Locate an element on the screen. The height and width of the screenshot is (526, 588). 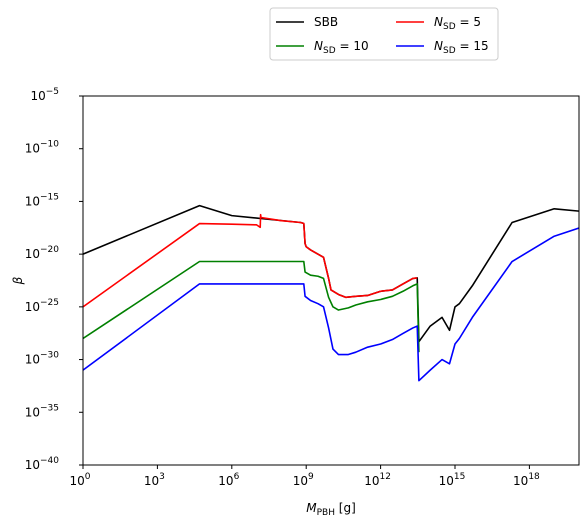
legend-label: NSD = 10 is located at coordinates (341, 47).